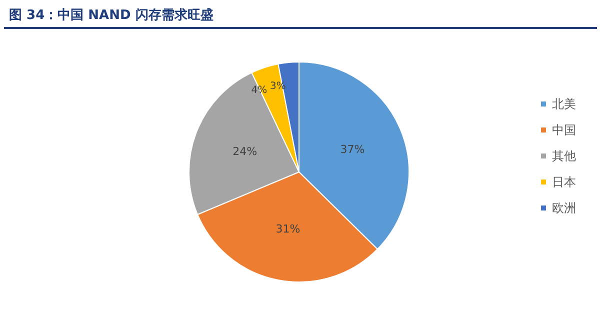  I want to click on legend-label: 北美, so click(564, 104).